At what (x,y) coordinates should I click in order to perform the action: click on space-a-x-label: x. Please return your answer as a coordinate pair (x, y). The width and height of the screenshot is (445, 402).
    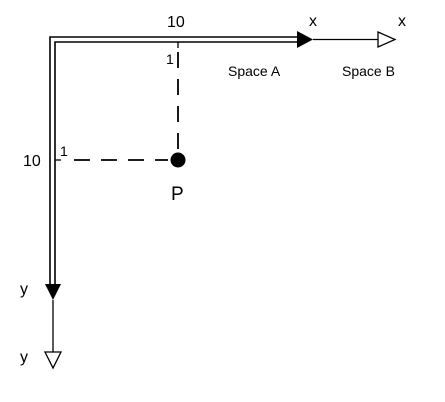
    Looking at the image, I should click on (313, 21).